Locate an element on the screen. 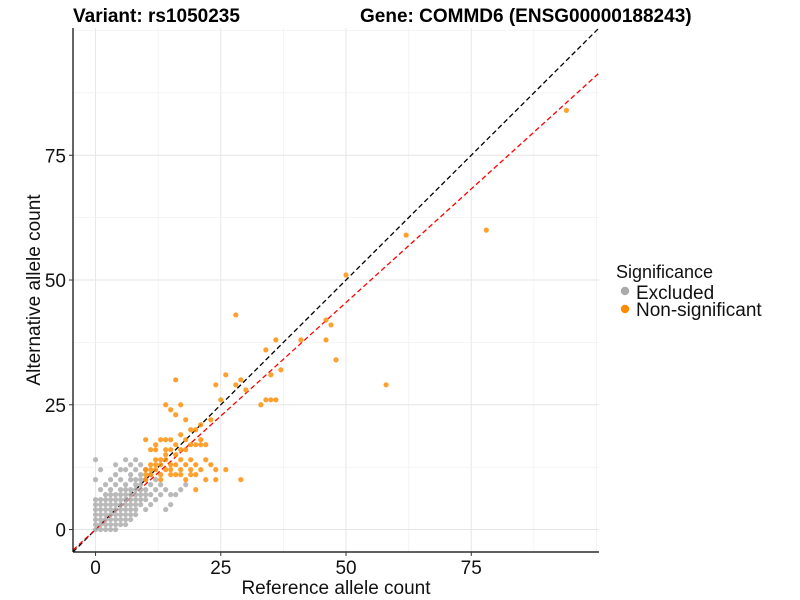 The image size is (800, 600). y-tick-label: 50 is located at coordinates (55, 281).